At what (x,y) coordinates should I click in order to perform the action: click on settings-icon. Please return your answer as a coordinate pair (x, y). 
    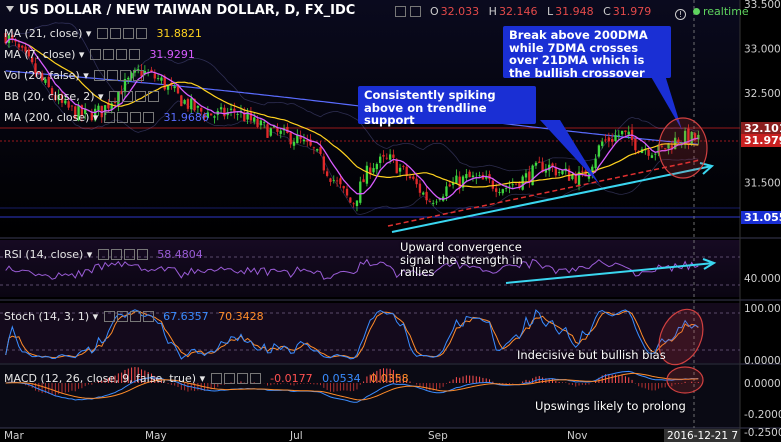
    Looking at the image, I should click on (400, 11).